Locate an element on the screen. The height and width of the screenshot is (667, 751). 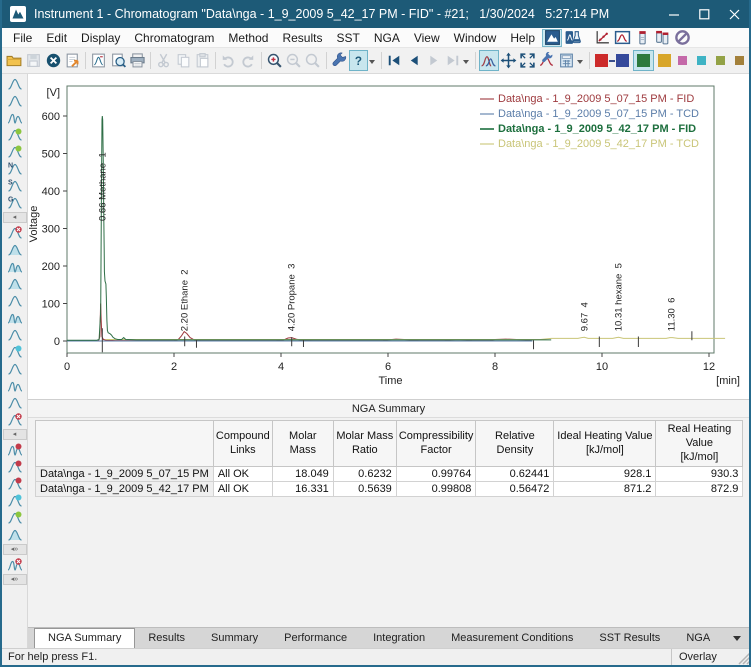
peak-start-end-tool-icon is located at coordinates (15, 100).